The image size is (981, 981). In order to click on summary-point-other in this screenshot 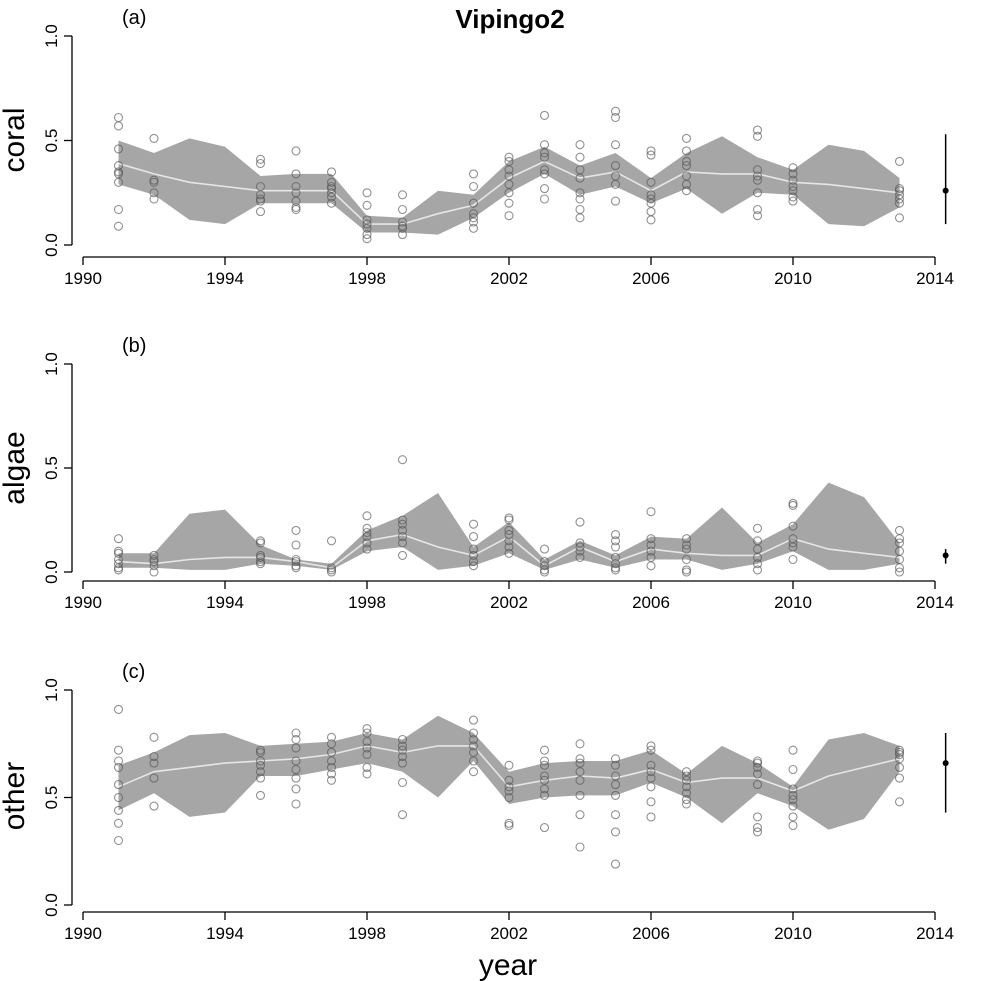, I will do `click(945, 763)`.